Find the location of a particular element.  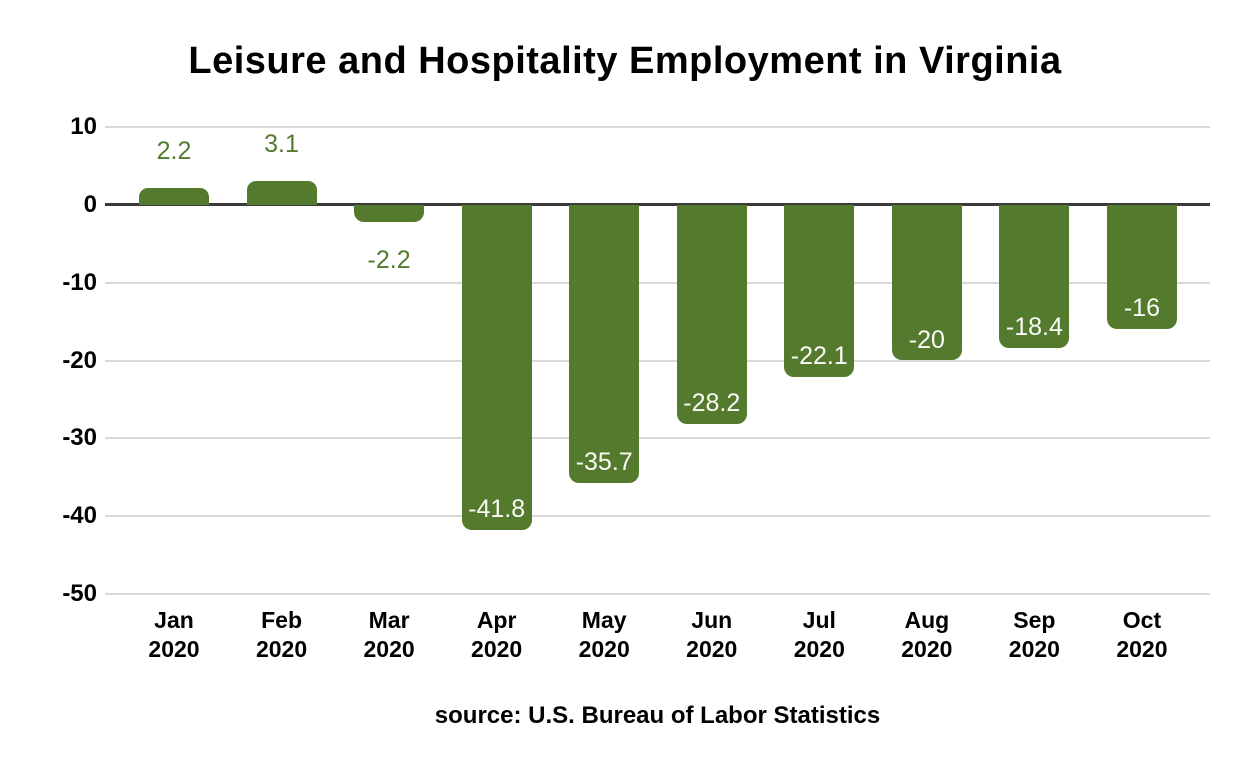

x-tick-label: Mar 2020 is located at coordinates (389, 634).